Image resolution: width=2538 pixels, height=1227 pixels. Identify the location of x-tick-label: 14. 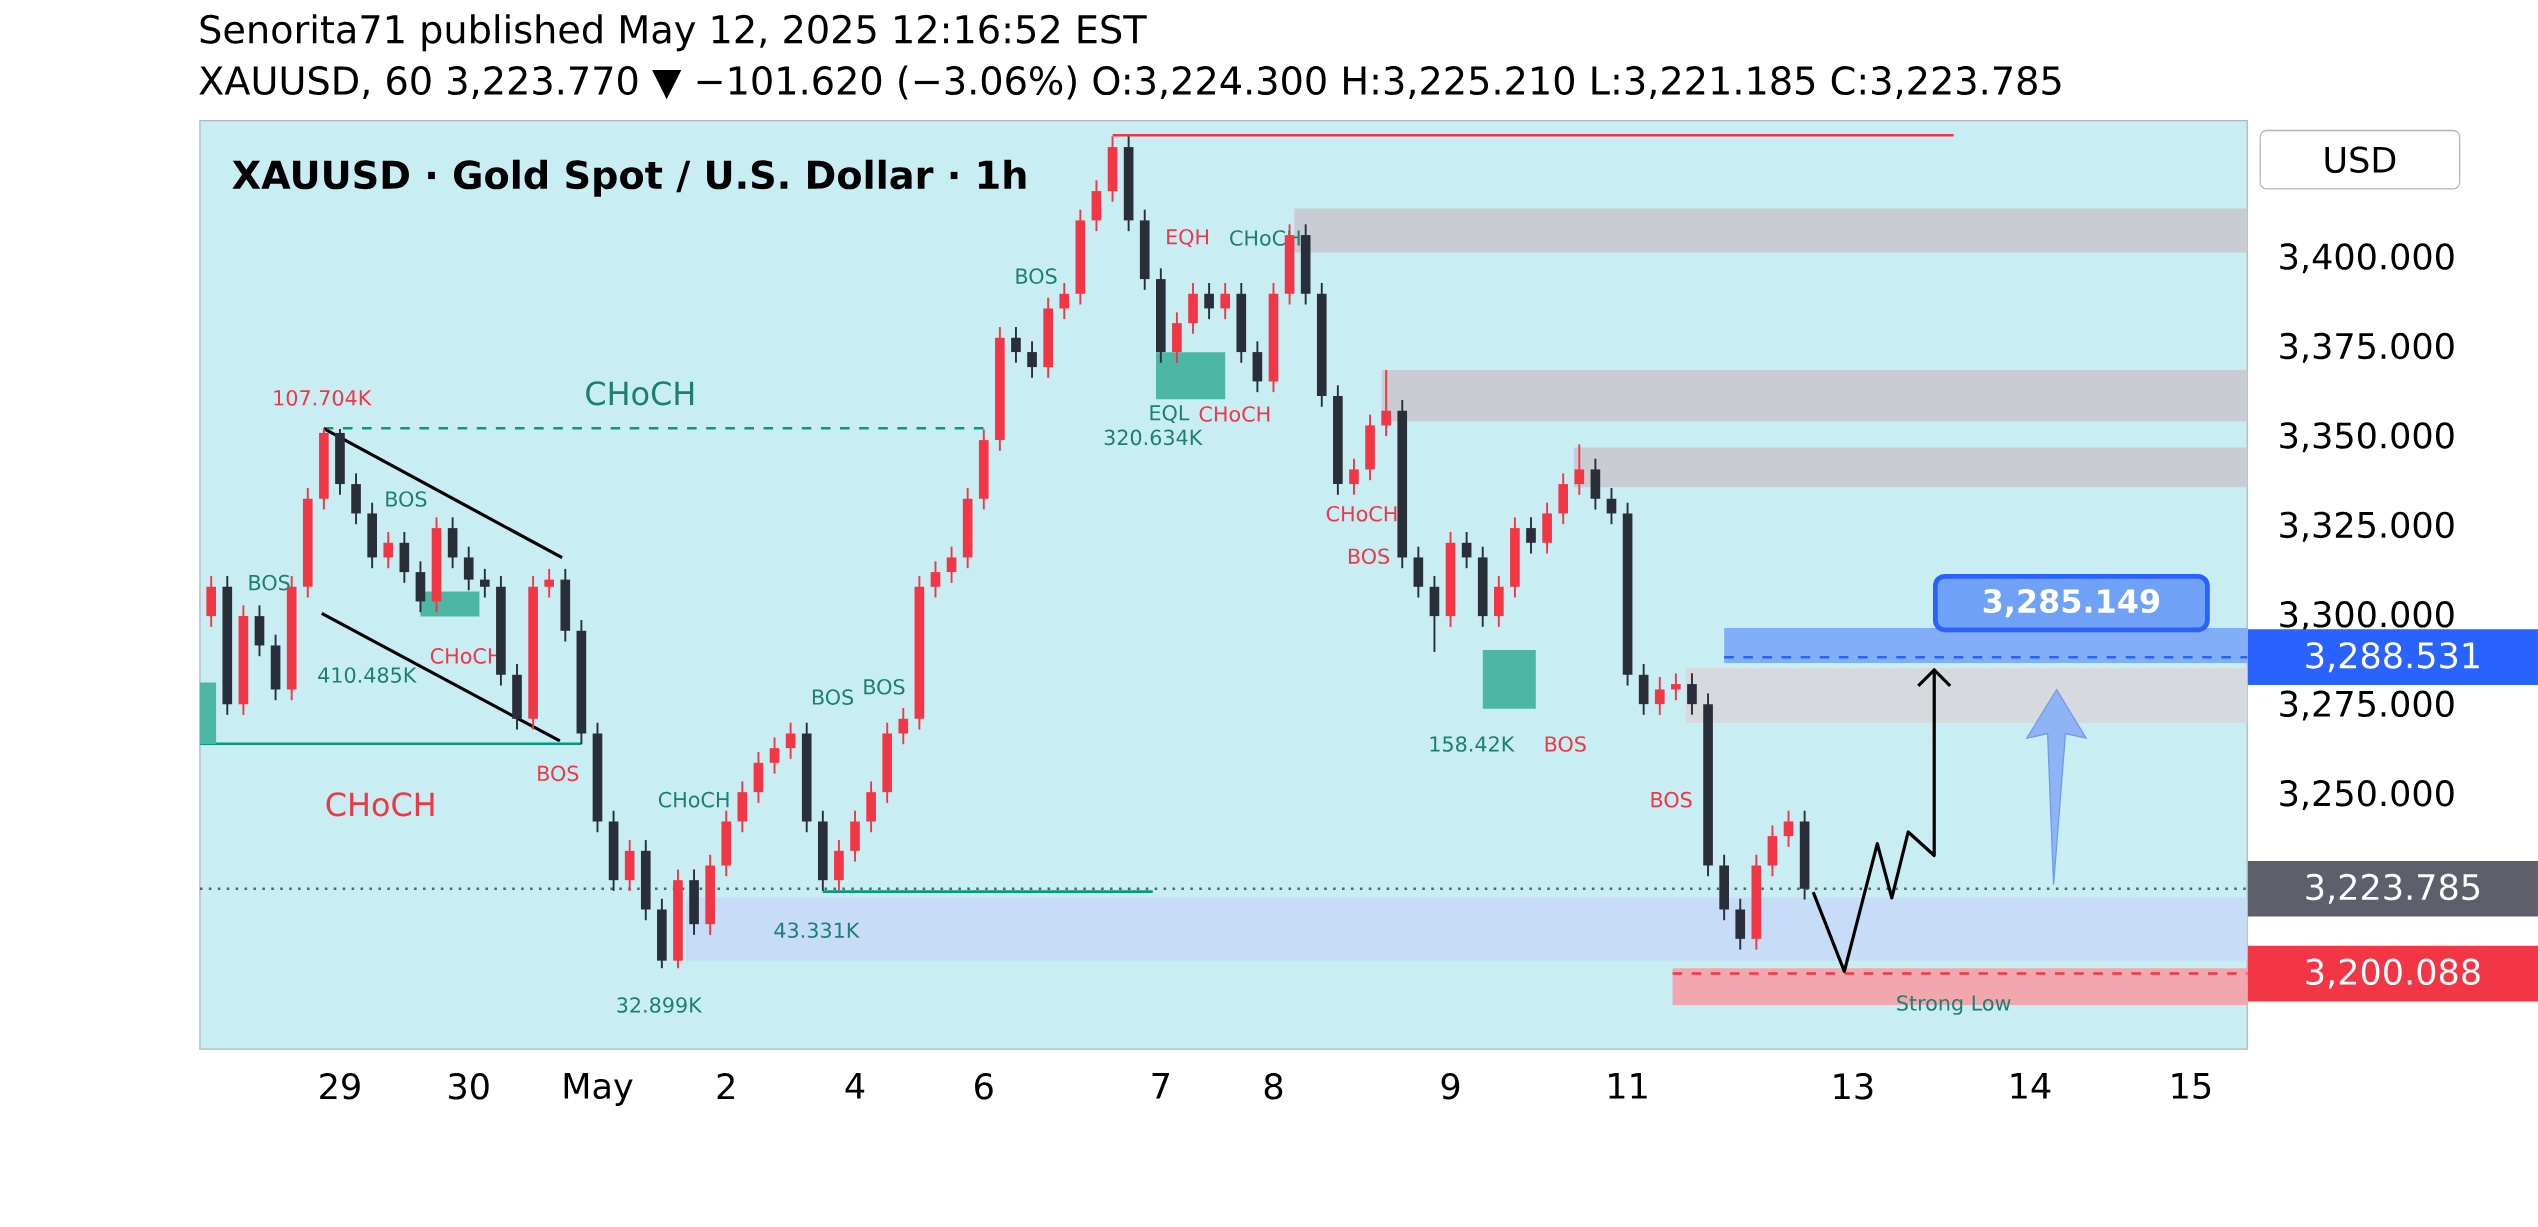
(2031, 1086).